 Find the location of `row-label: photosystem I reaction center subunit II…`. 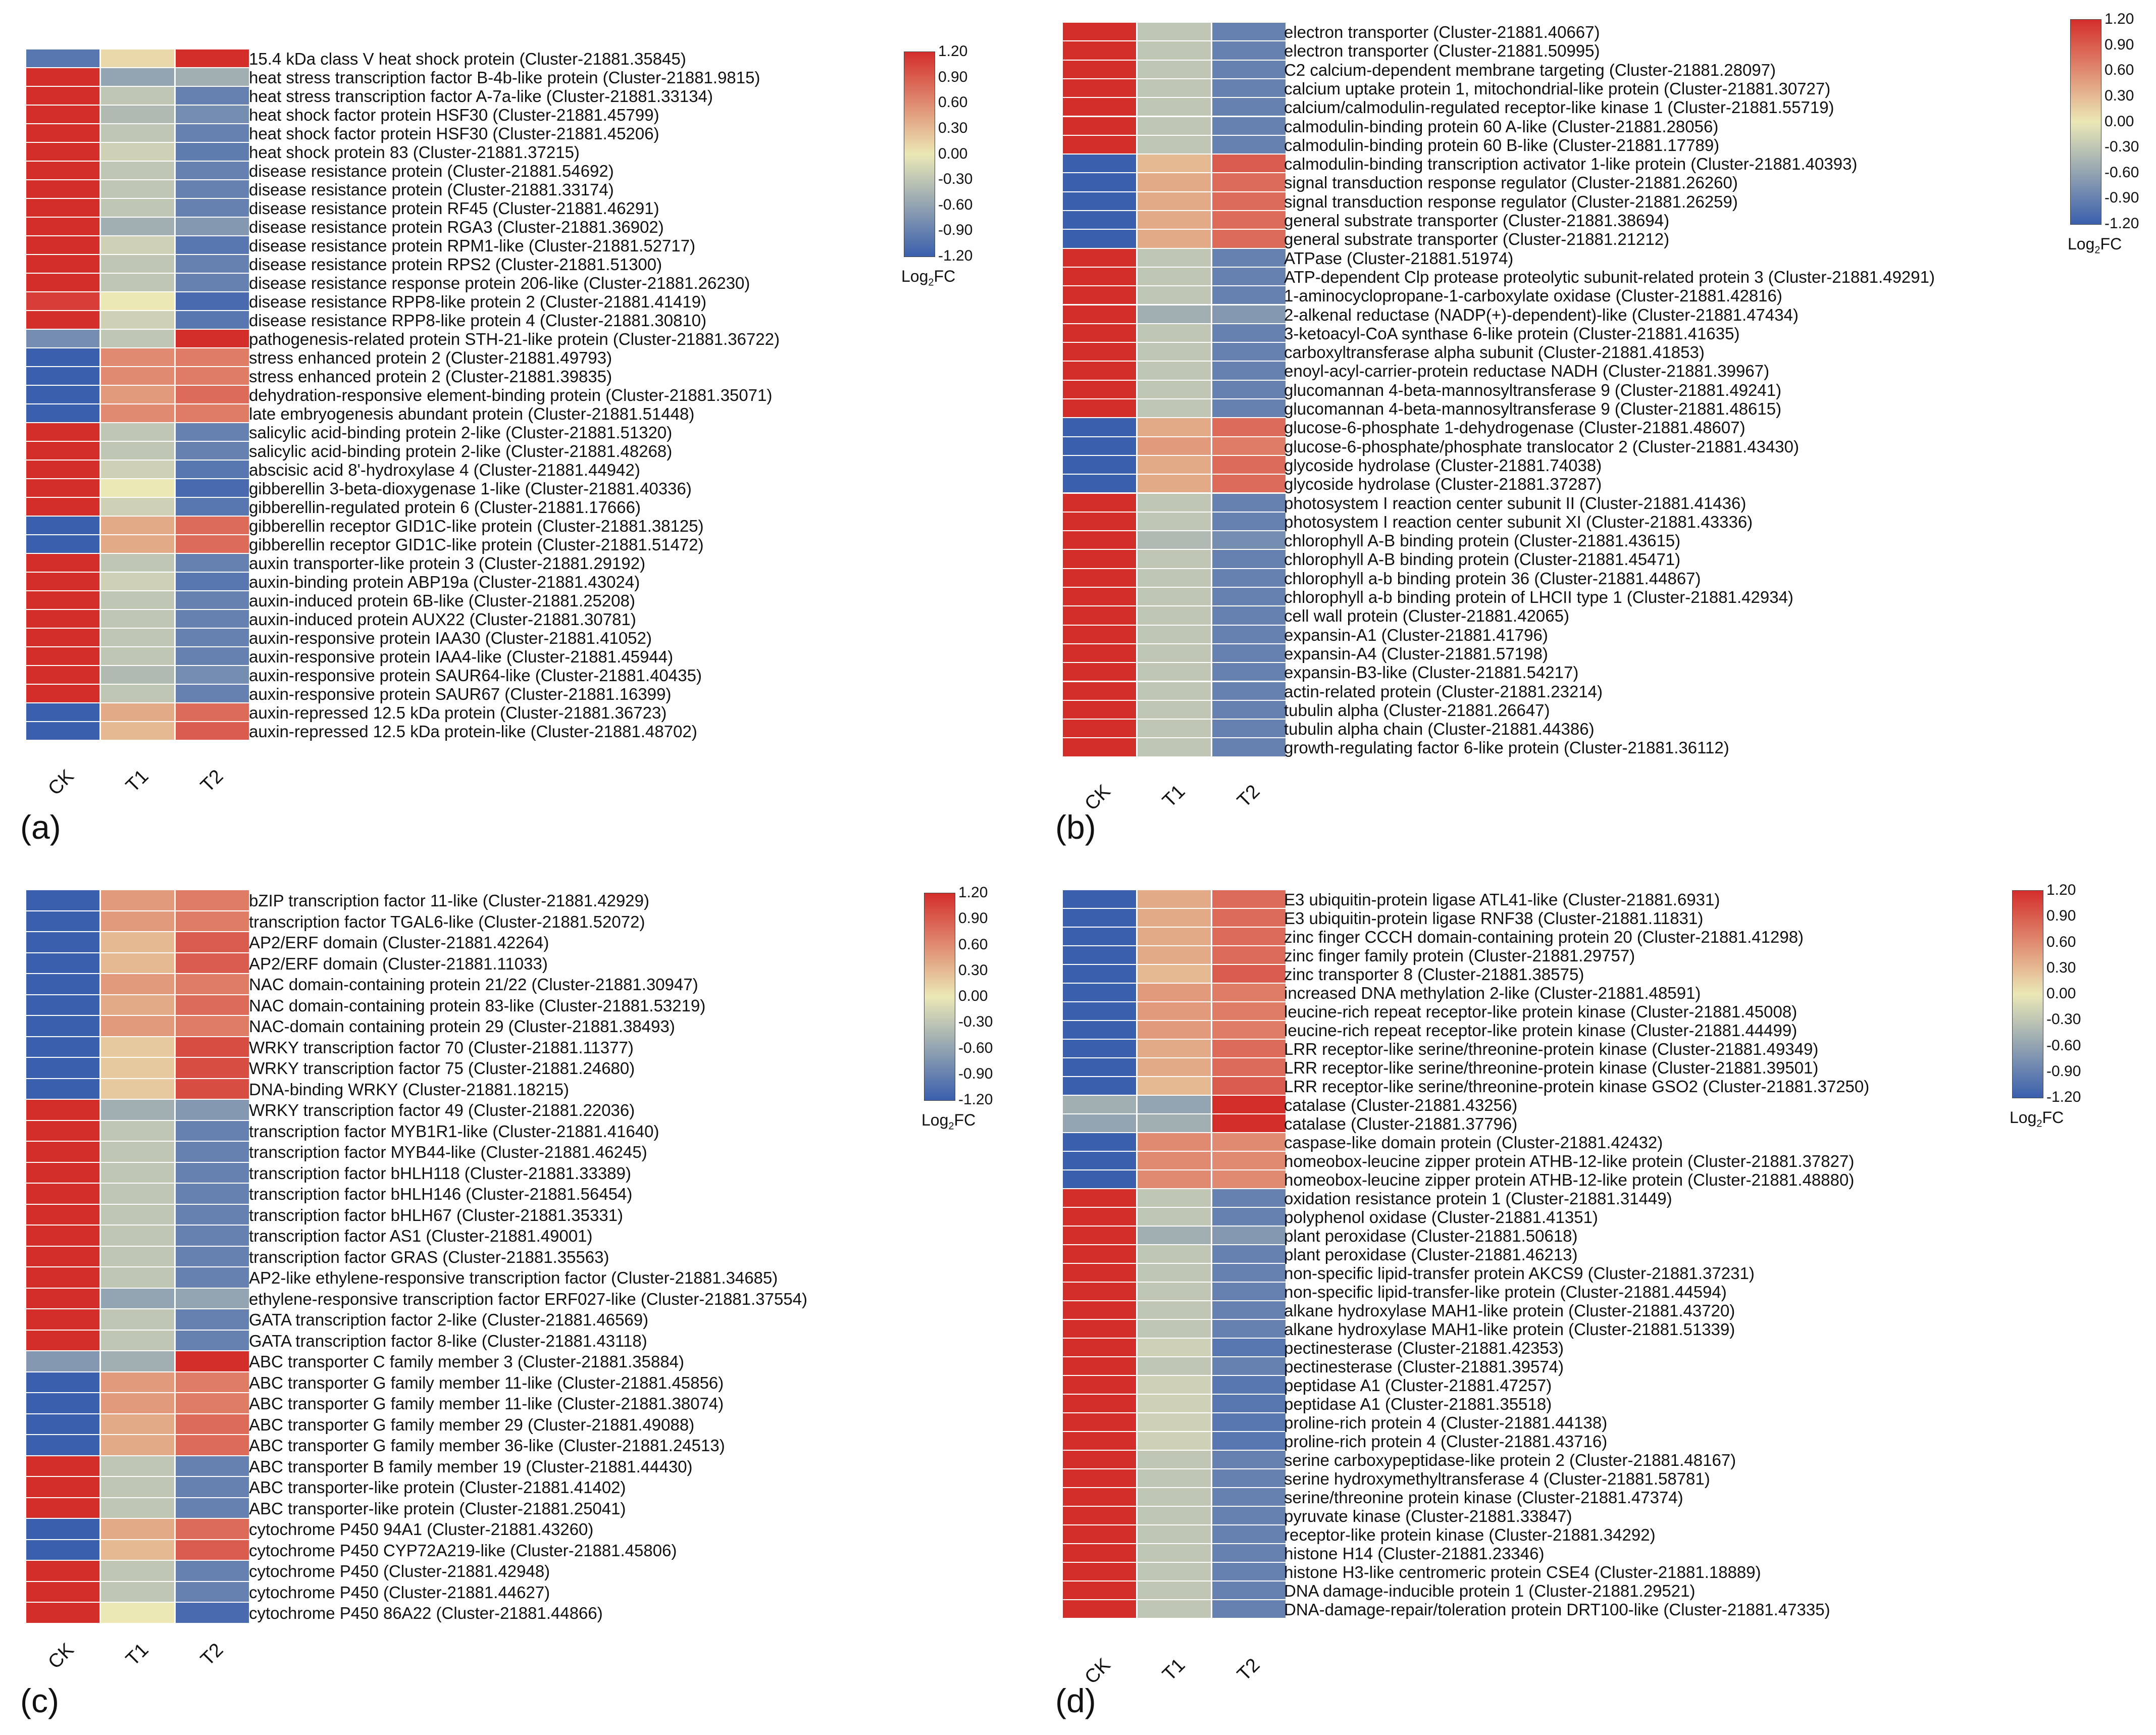

row-label: photosystem I reaction center subunit II… is located at coordinates (1516, 503).